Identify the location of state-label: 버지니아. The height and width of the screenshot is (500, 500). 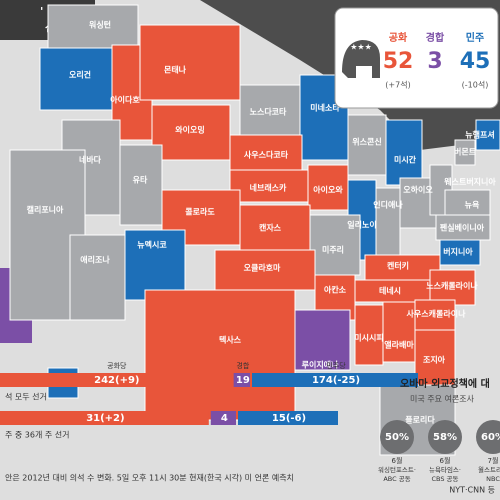
(458, 252).